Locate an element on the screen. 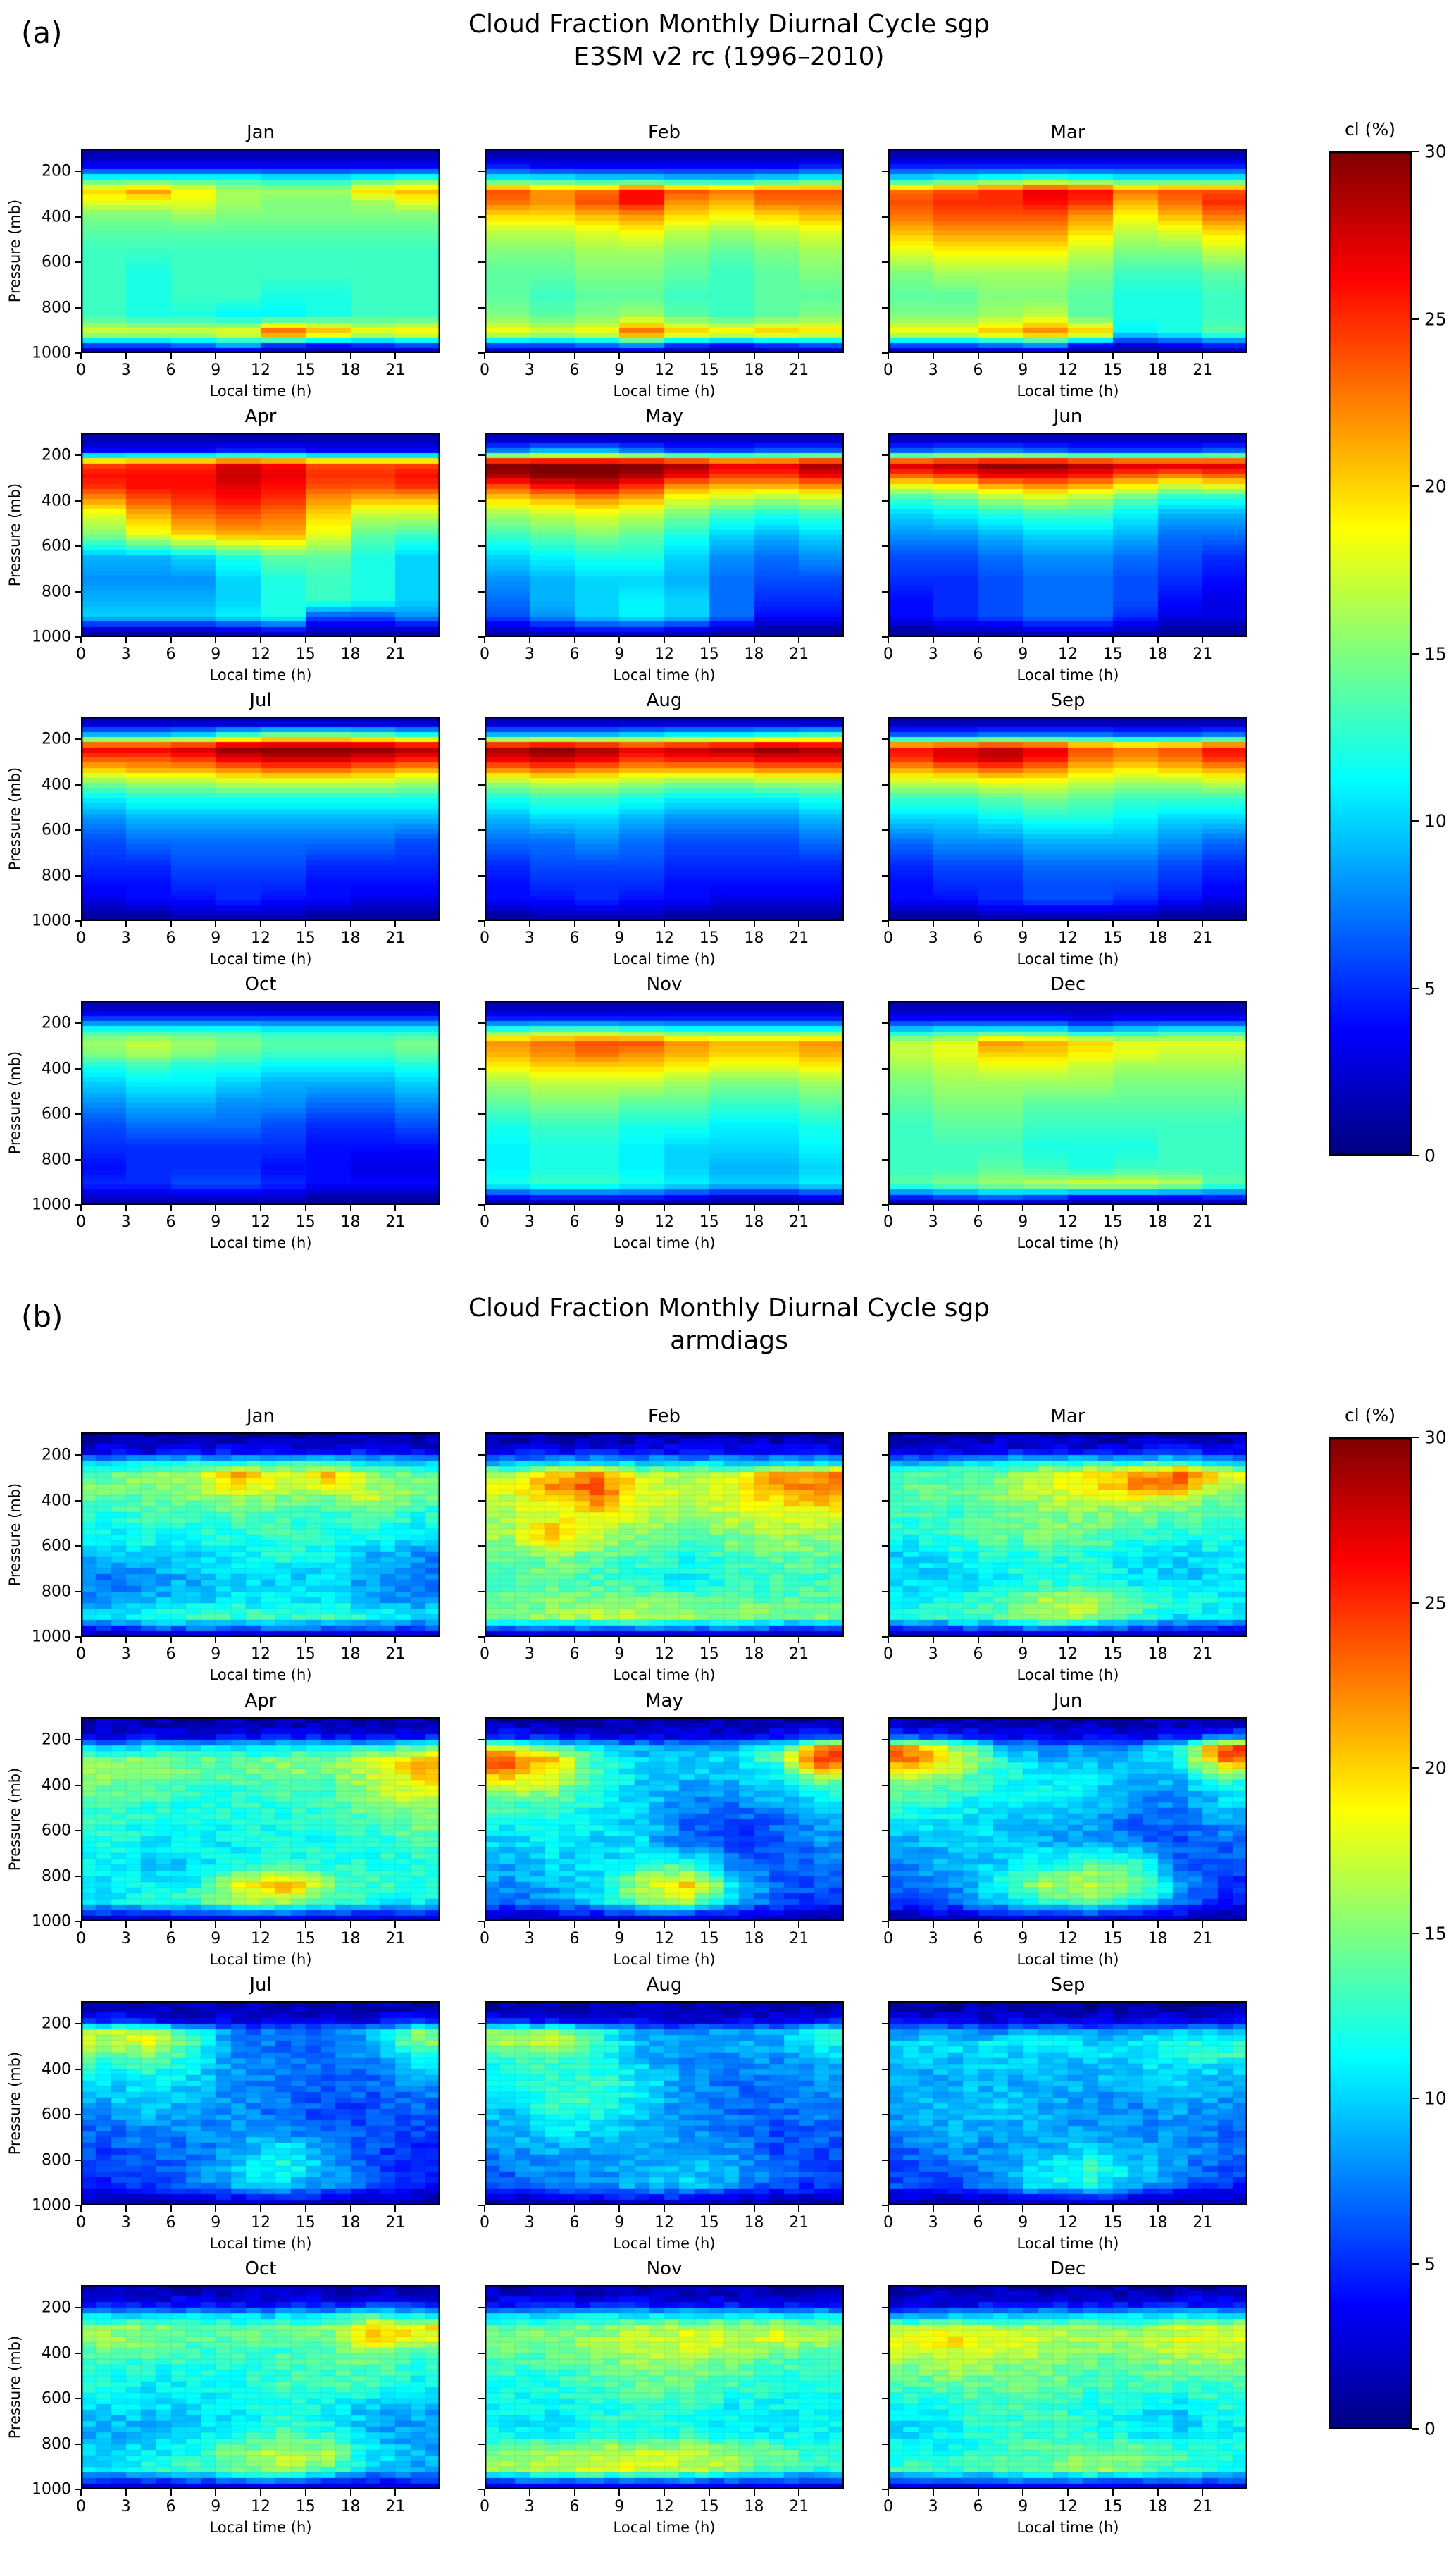  heatmap-b-oct is located at coordinates (260, 2387).